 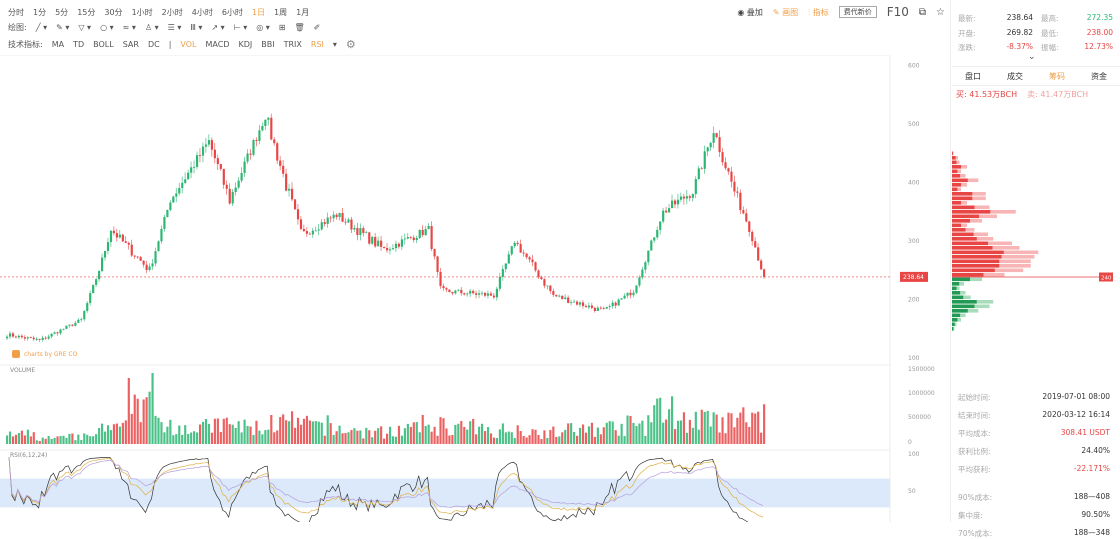 What do you see at coordinates (299, 27) in the screenshot?
I see `draw-tool-12: 🗑` at bounding box center [299, 27].